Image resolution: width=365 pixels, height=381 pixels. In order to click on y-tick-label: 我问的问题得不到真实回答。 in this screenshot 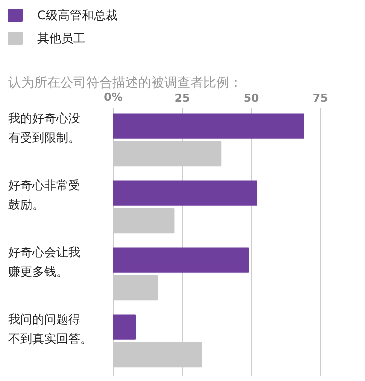, I will do `click(50, 329)`.